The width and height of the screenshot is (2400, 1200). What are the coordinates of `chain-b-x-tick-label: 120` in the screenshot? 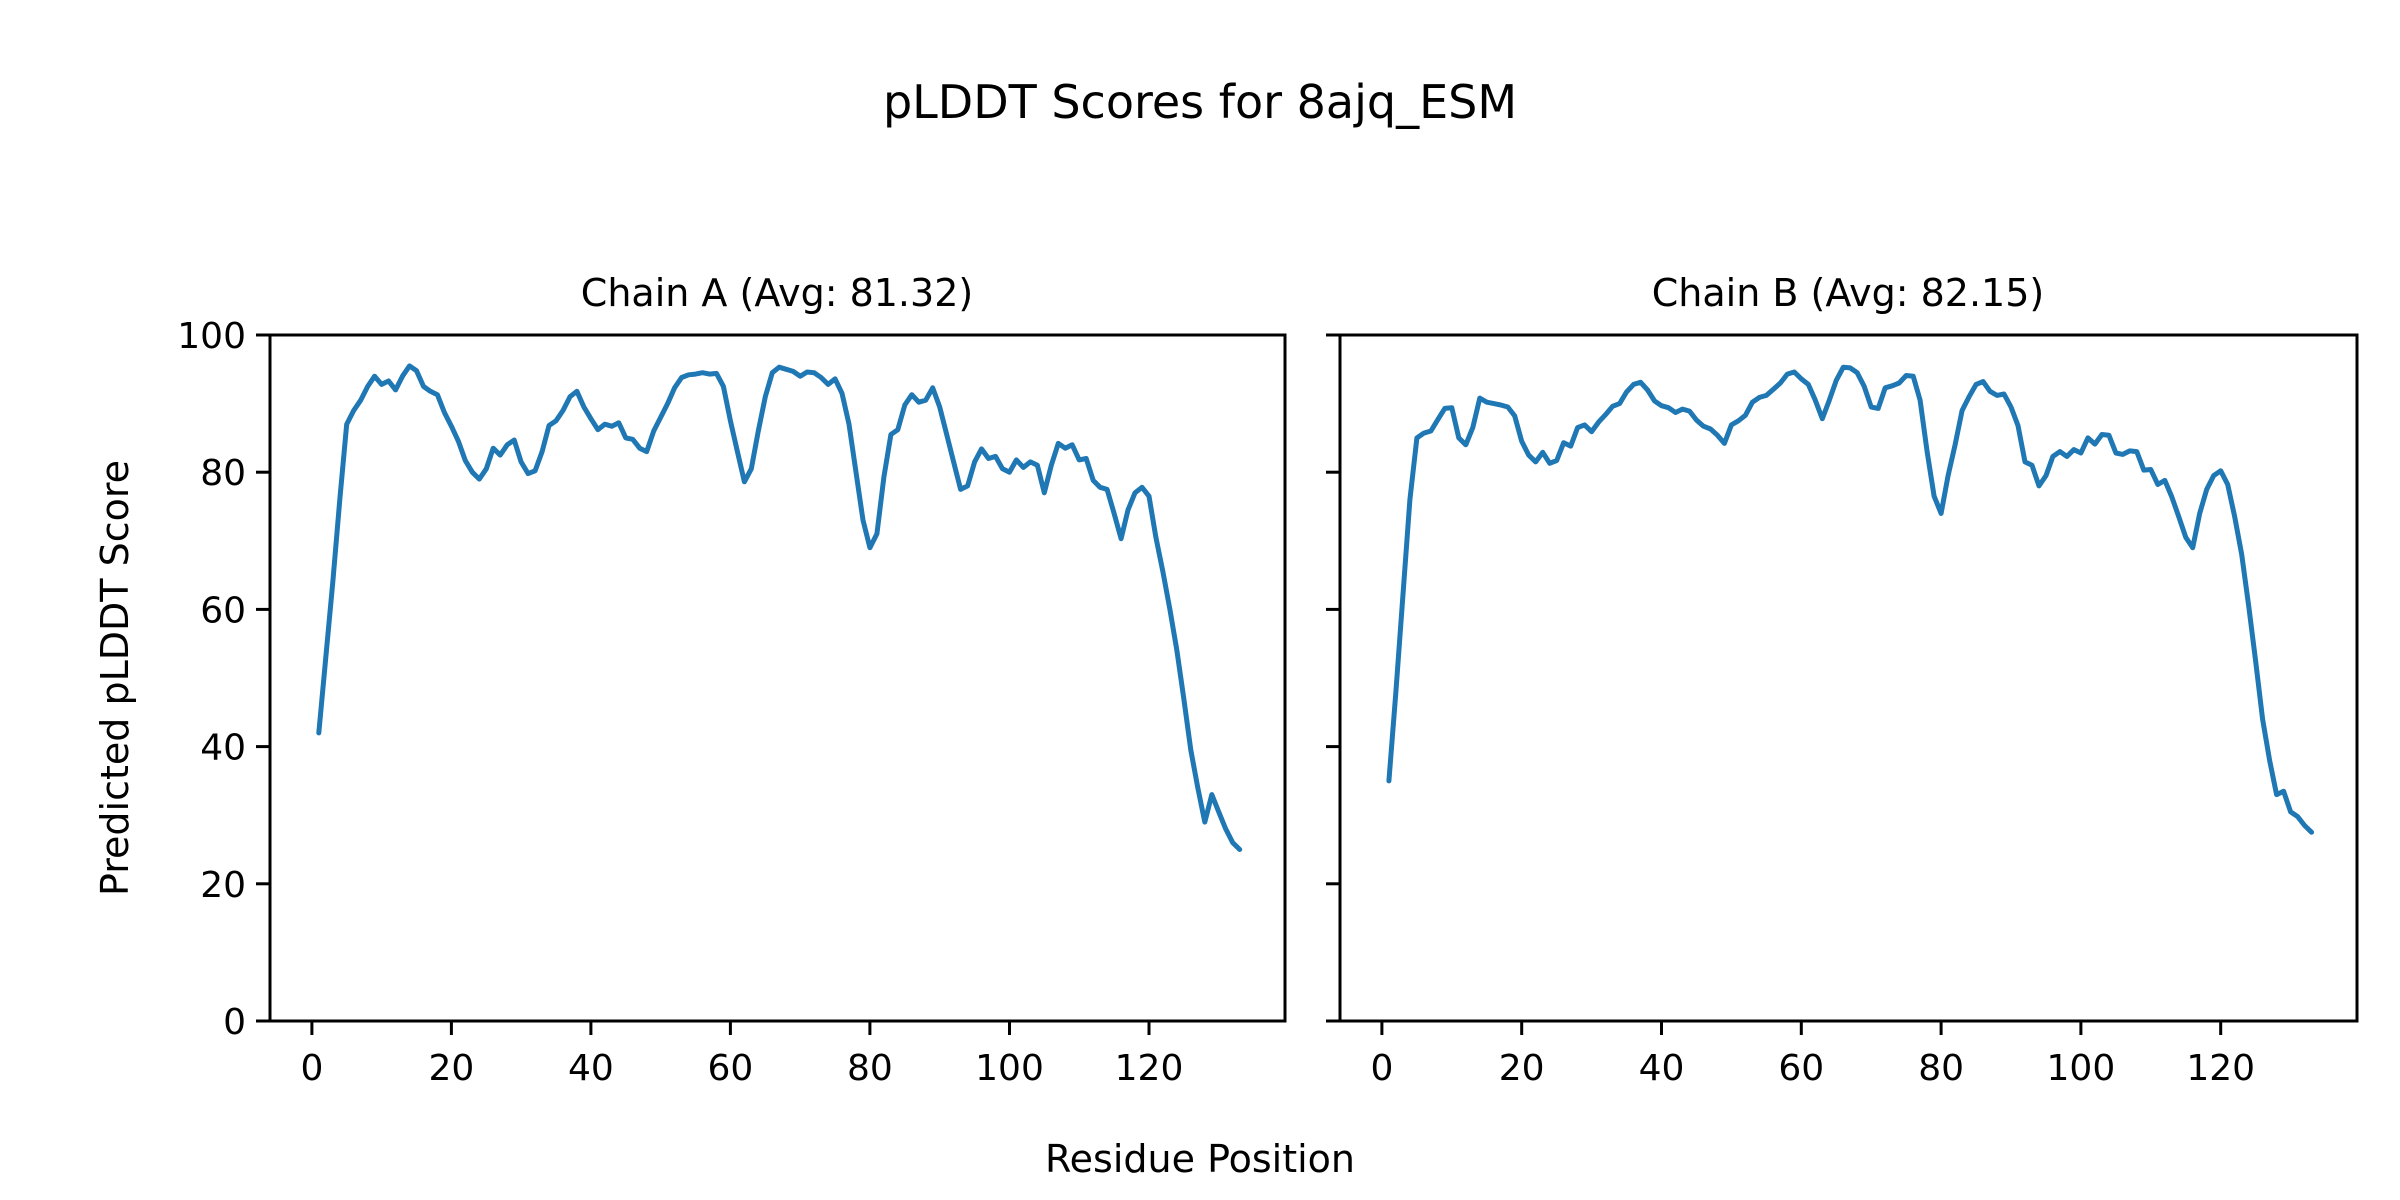 It's located at (2220, 1068).